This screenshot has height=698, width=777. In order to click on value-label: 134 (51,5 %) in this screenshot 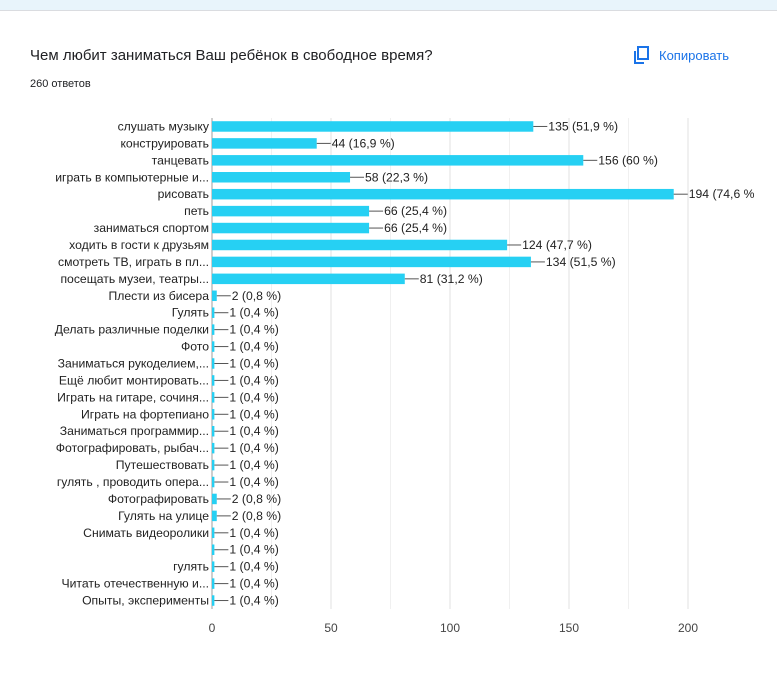, I will do `click(581, 262)`.